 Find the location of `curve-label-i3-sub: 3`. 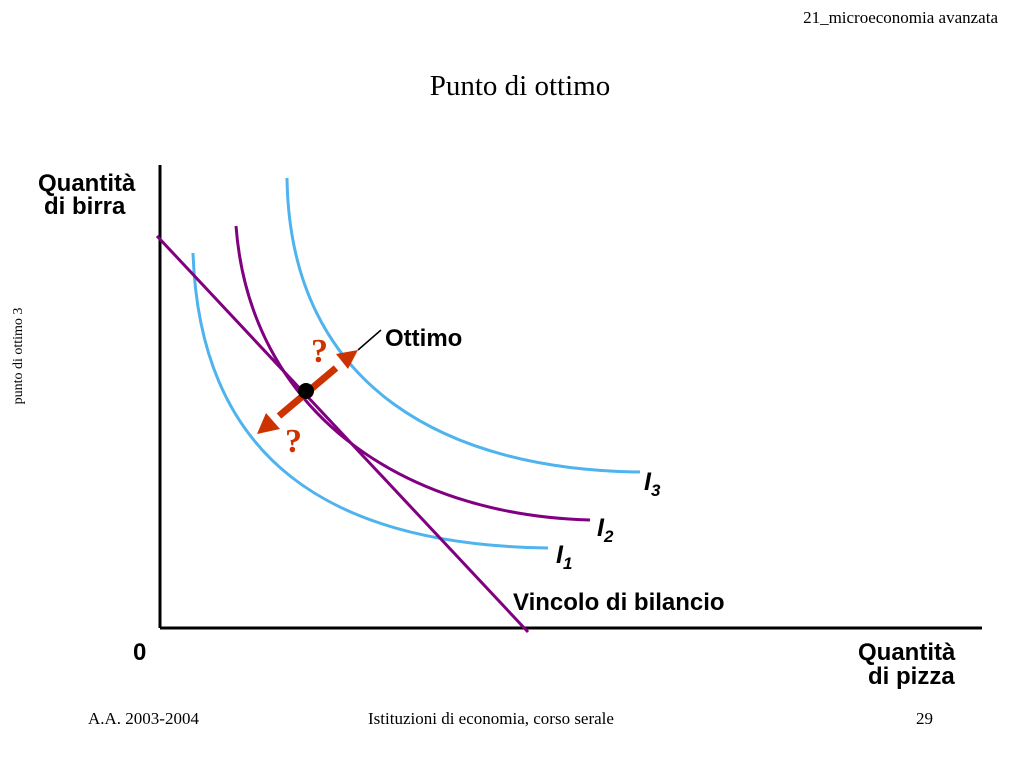

curve-label-i3-sub: 3 is located at coordinates (656, 490).